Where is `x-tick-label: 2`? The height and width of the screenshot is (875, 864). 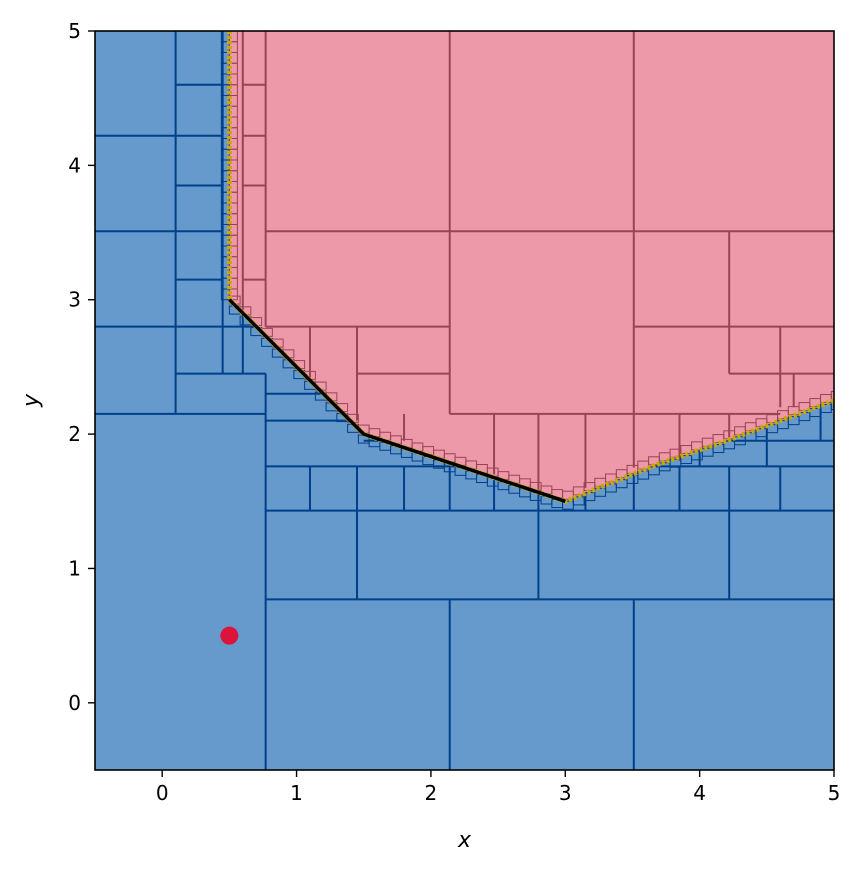
x-tick-label: 2 is located at coordinates (431, 793).